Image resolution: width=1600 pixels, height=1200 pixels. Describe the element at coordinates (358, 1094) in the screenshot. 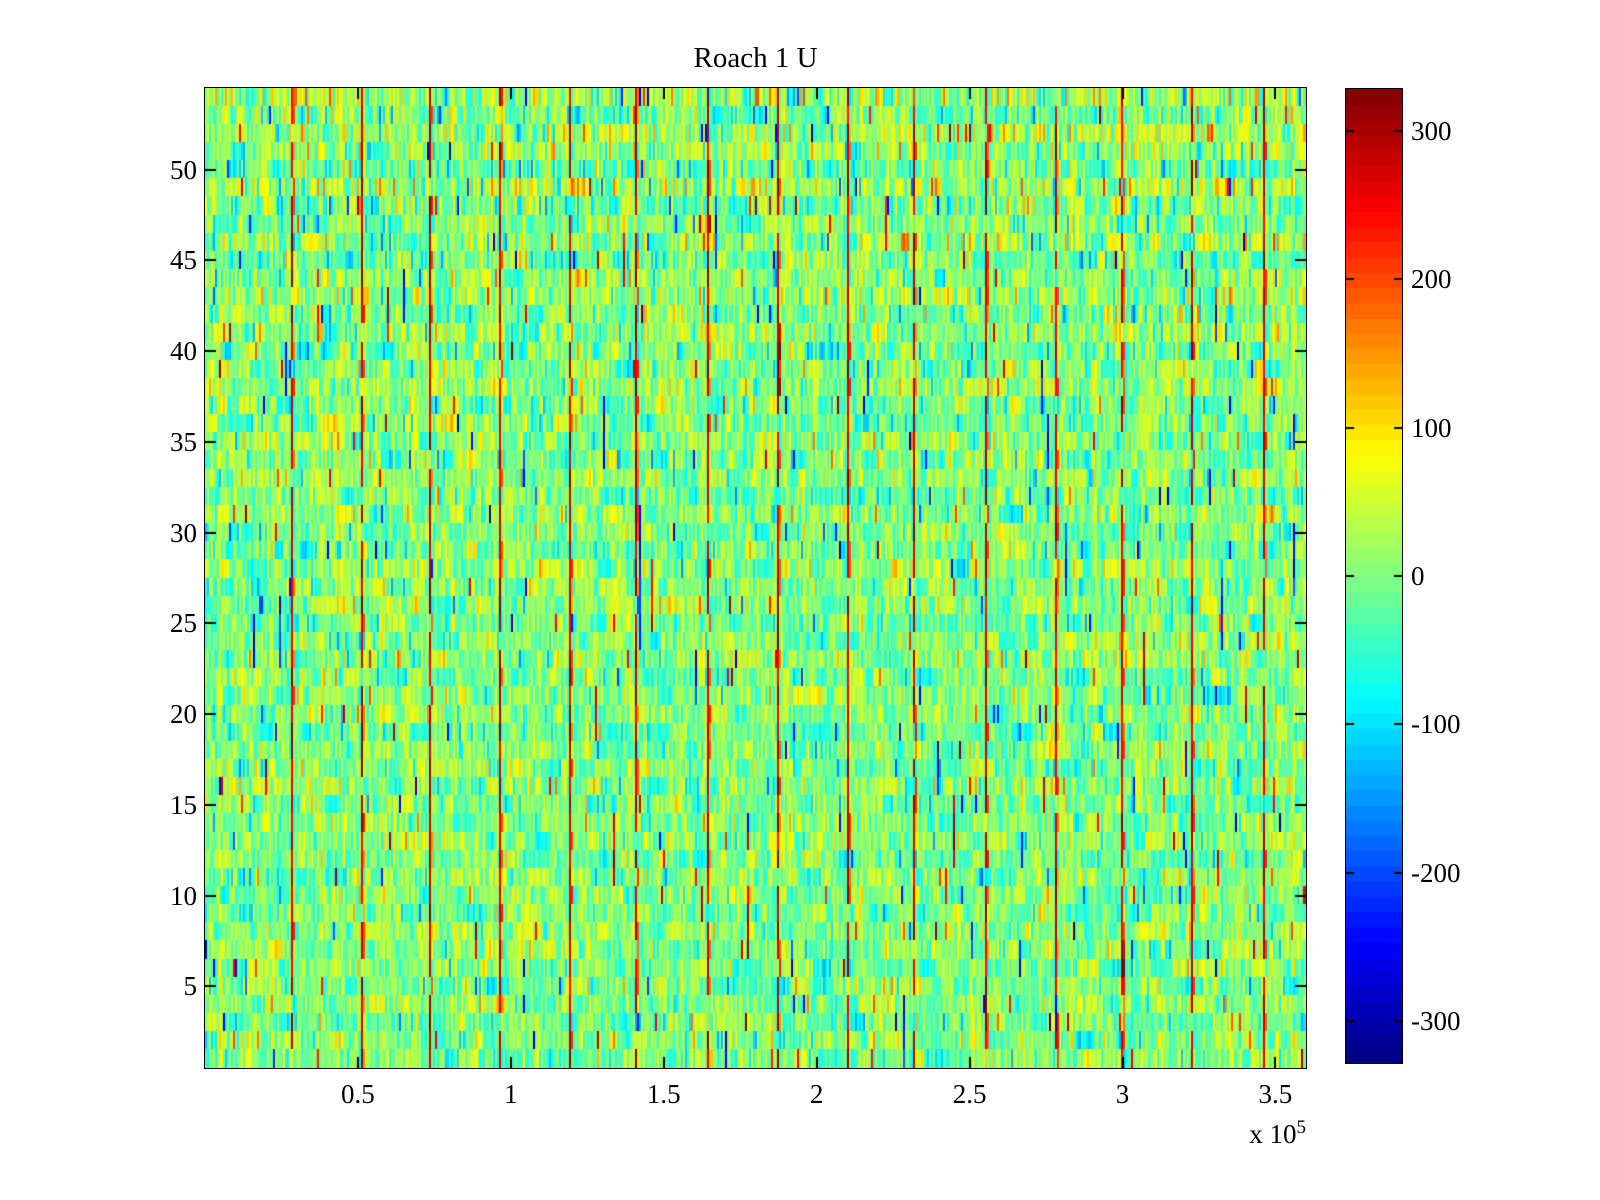

I see `x-tick-label: 0.5` at that location.